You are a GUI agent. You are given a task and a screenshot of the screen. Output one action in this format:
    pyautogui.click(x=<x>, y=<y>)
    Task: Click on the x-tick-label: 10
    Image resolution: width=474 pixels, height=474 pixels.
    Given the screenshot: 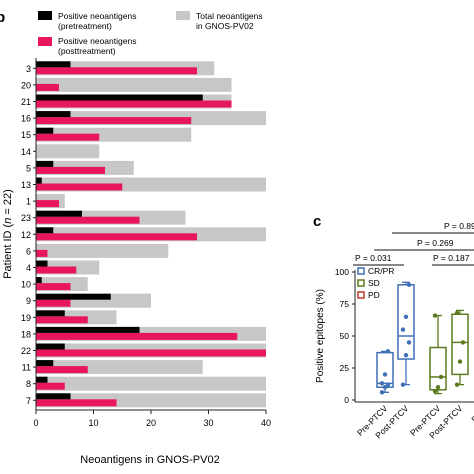 What is the action you would take?
    pyautogui.click(x=93, y=423)
    